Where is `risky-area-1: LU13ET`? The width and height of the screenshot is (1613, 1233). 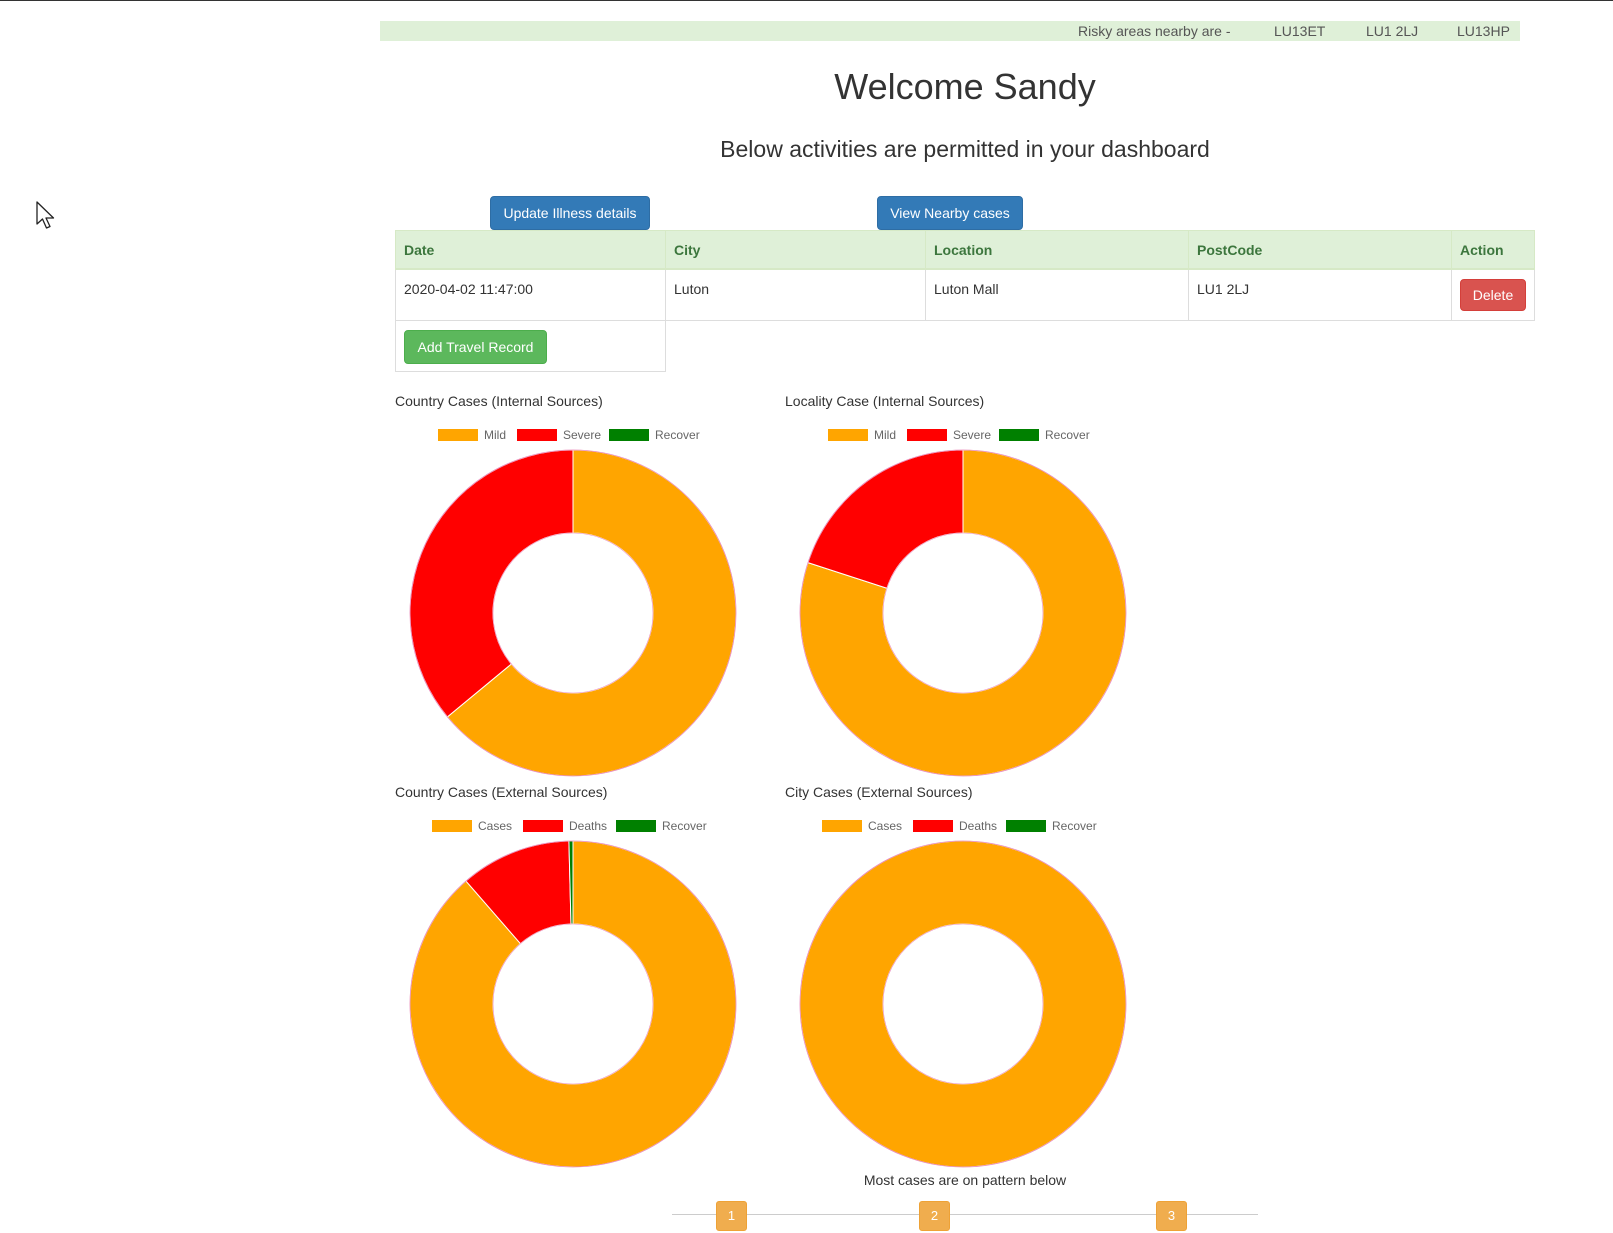 risky-area-1: LU13ET is located at coordinates (1300, 31).